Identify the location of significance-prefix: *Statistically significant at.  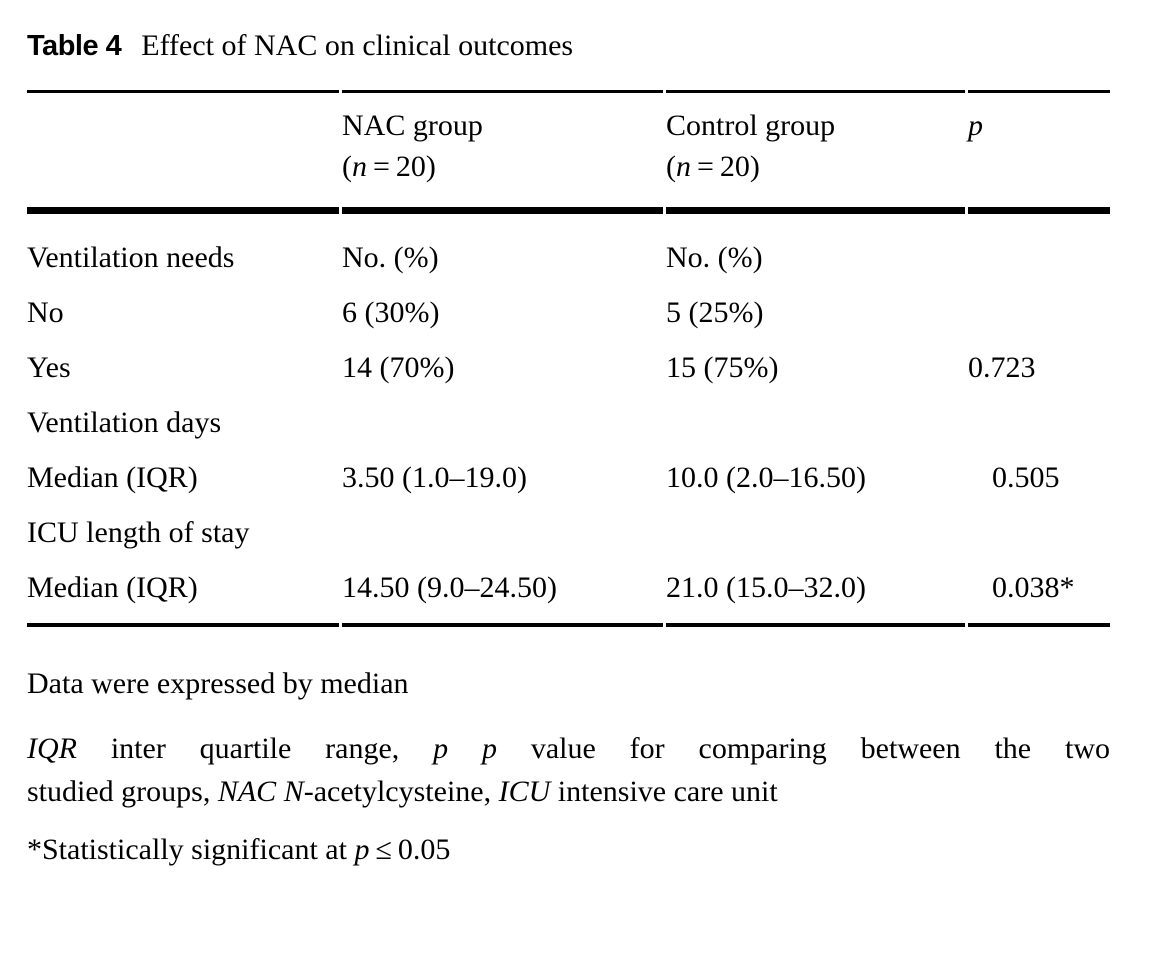
(191, 849).